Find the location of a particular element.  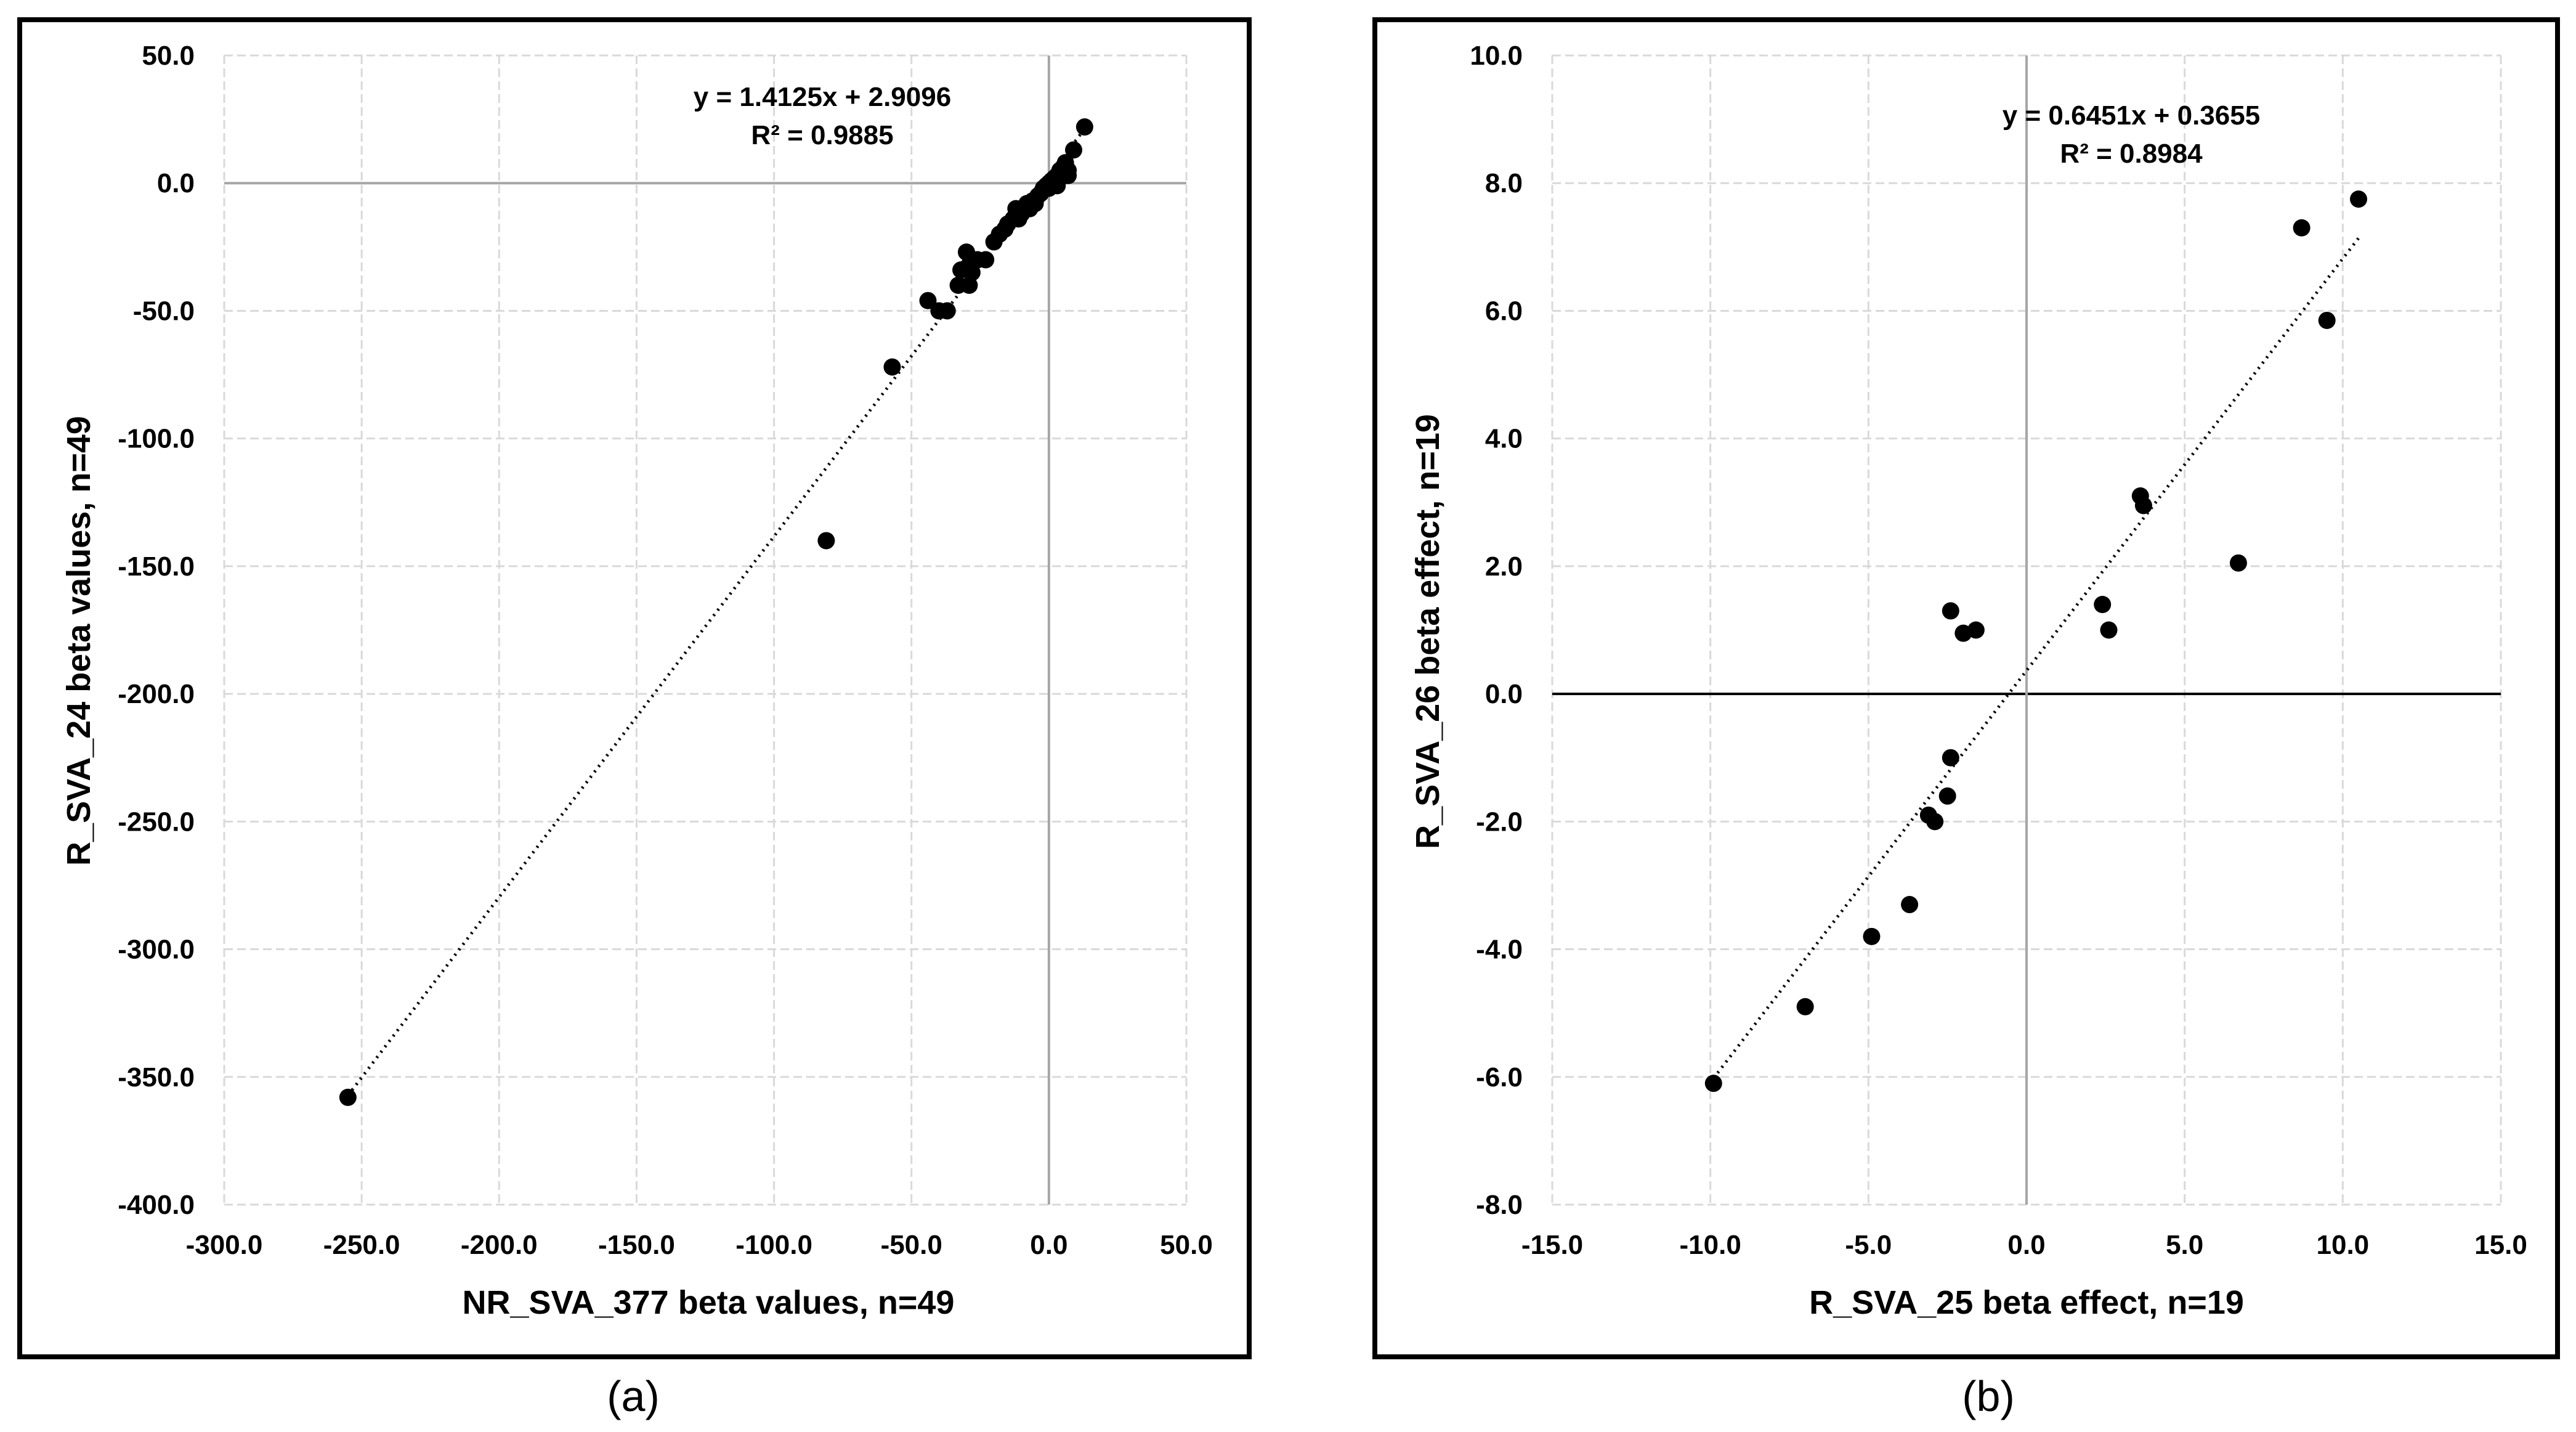

panel-b-label: (b) is located at coordinates (1988, 1396).